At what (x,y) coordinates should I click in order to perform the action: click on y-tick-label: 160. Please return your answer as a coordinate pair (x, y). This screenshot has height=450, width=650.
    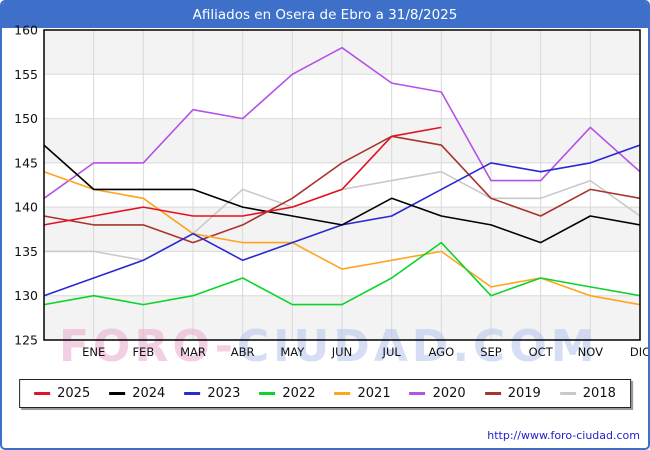
    Looking at the image, I should click on (26, 30).